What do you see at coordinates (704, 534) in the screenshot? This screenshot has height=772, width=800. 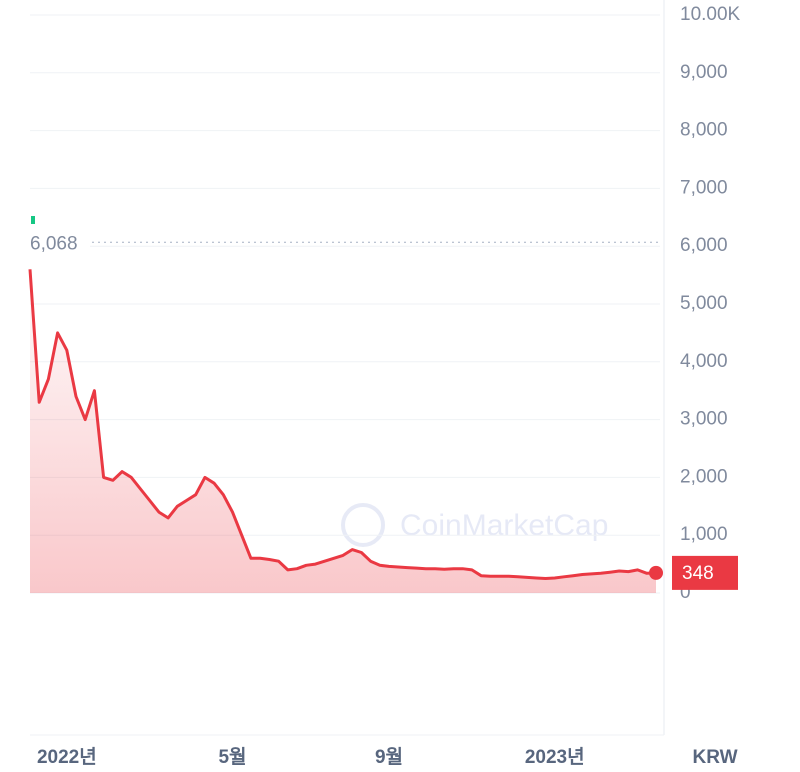 I see `y-tick-label: 1,000` at bounding box center [704, 534].